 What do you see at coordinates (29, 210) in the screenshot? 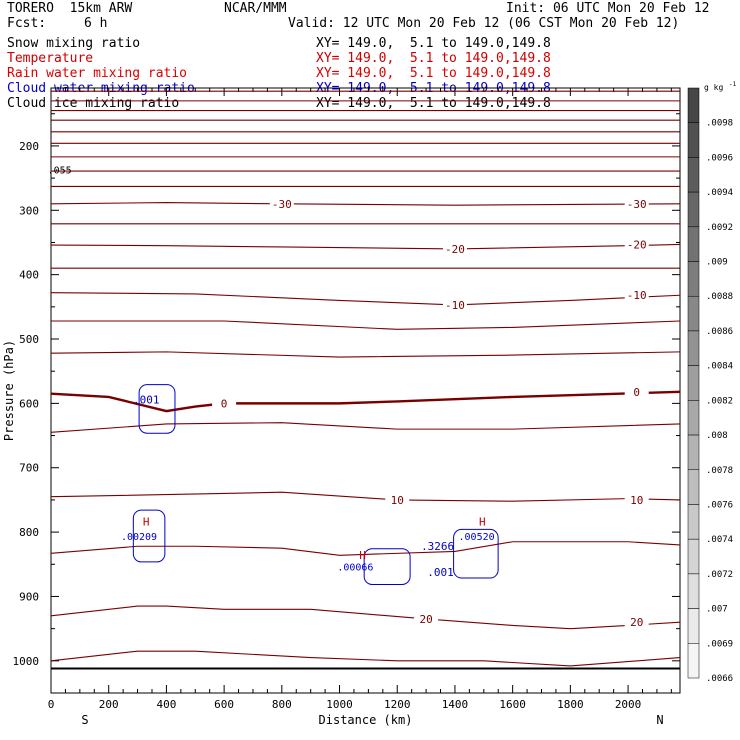
I see `y-tick-label: 300` at bounding box center [29, 210].